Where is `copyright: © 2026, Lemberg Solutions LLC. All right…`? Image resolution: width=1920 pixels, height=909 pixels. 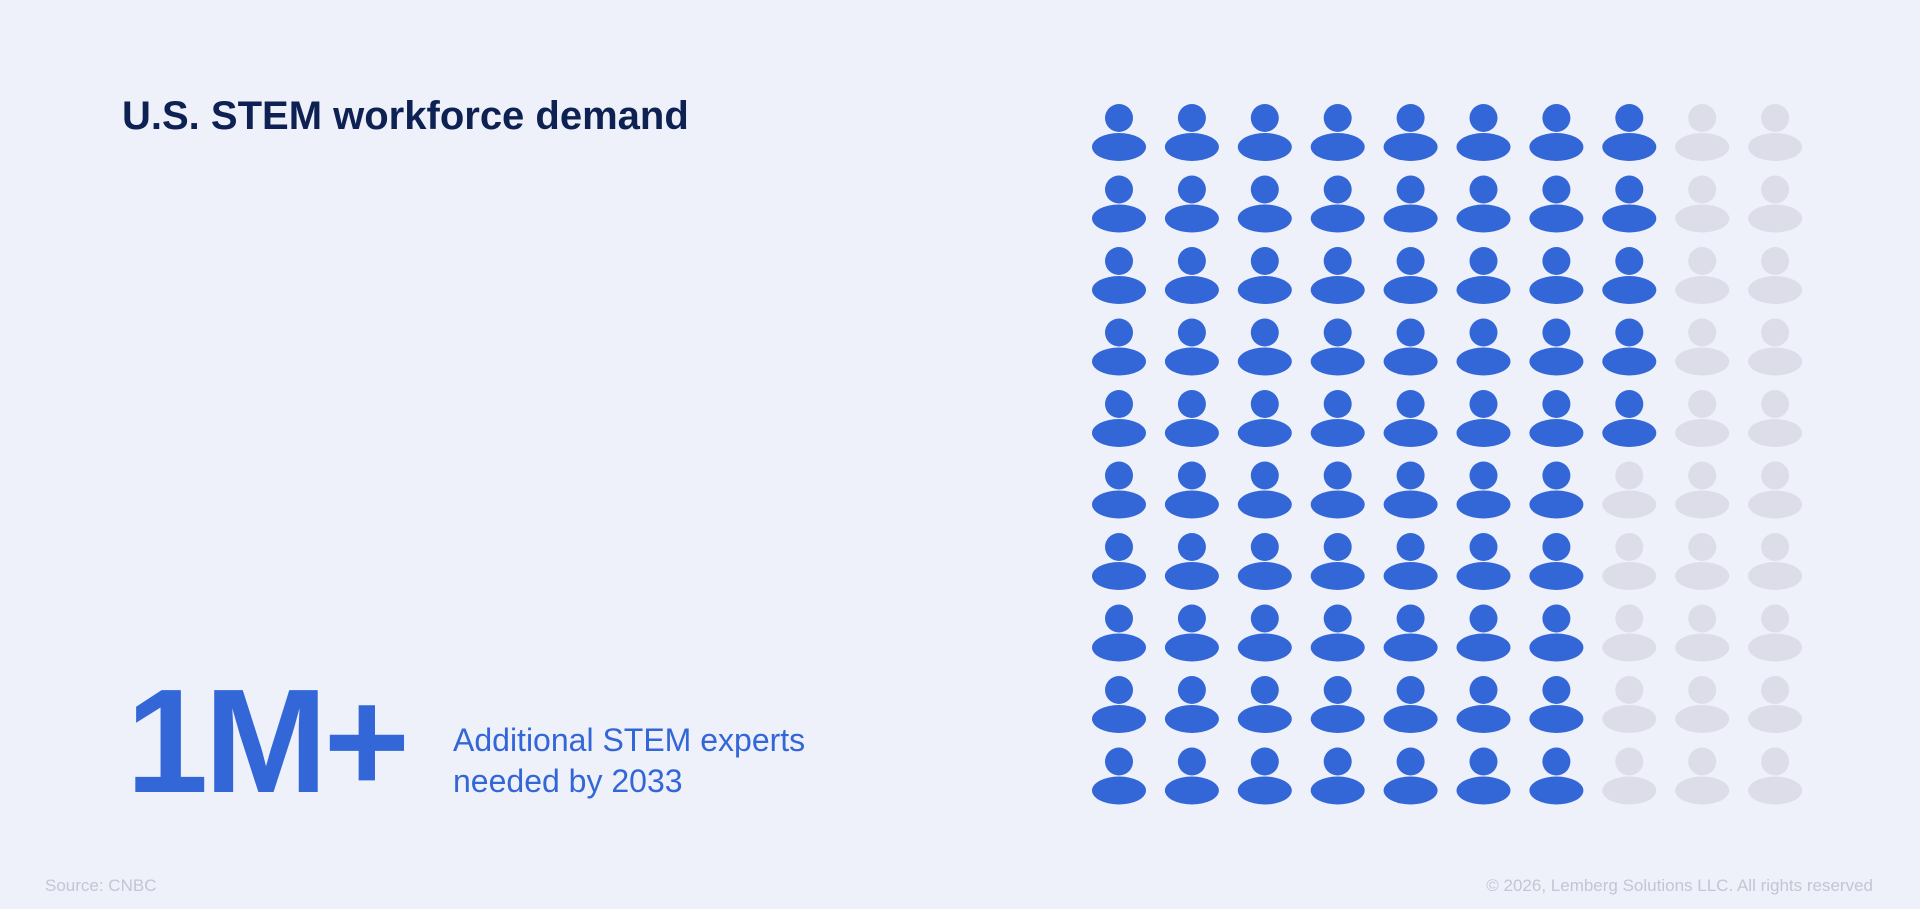 copyright: © 2026, Lemberg Solutions LLC. All right… is located at coordinates (1679, 885).